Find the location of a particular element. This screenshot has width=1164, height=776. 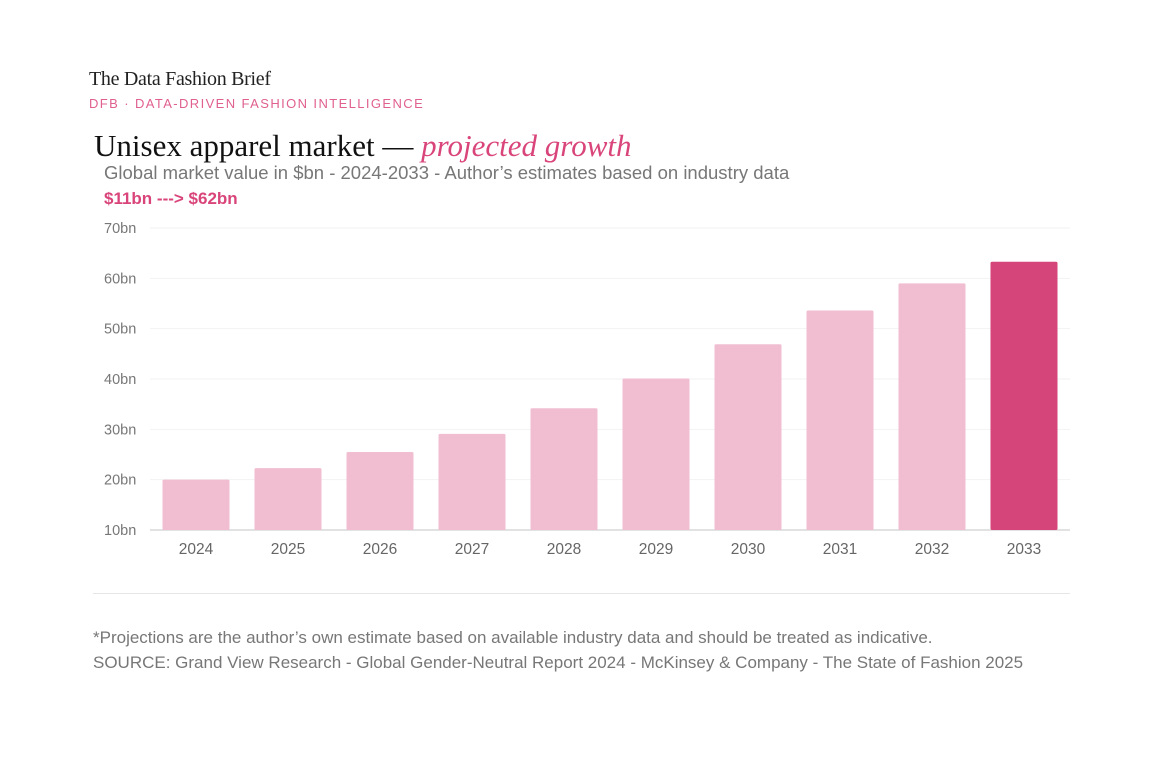

x-tick-label: 2029 is located at coordinates (656, 549).